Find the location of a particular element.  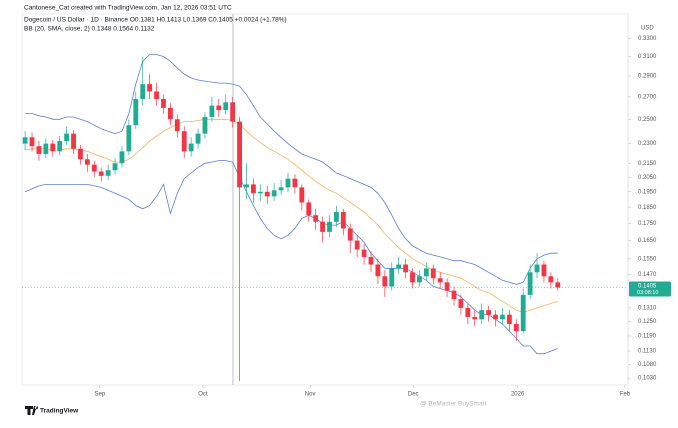

x-tick-label: Oct is located at coordinates (203, 395).